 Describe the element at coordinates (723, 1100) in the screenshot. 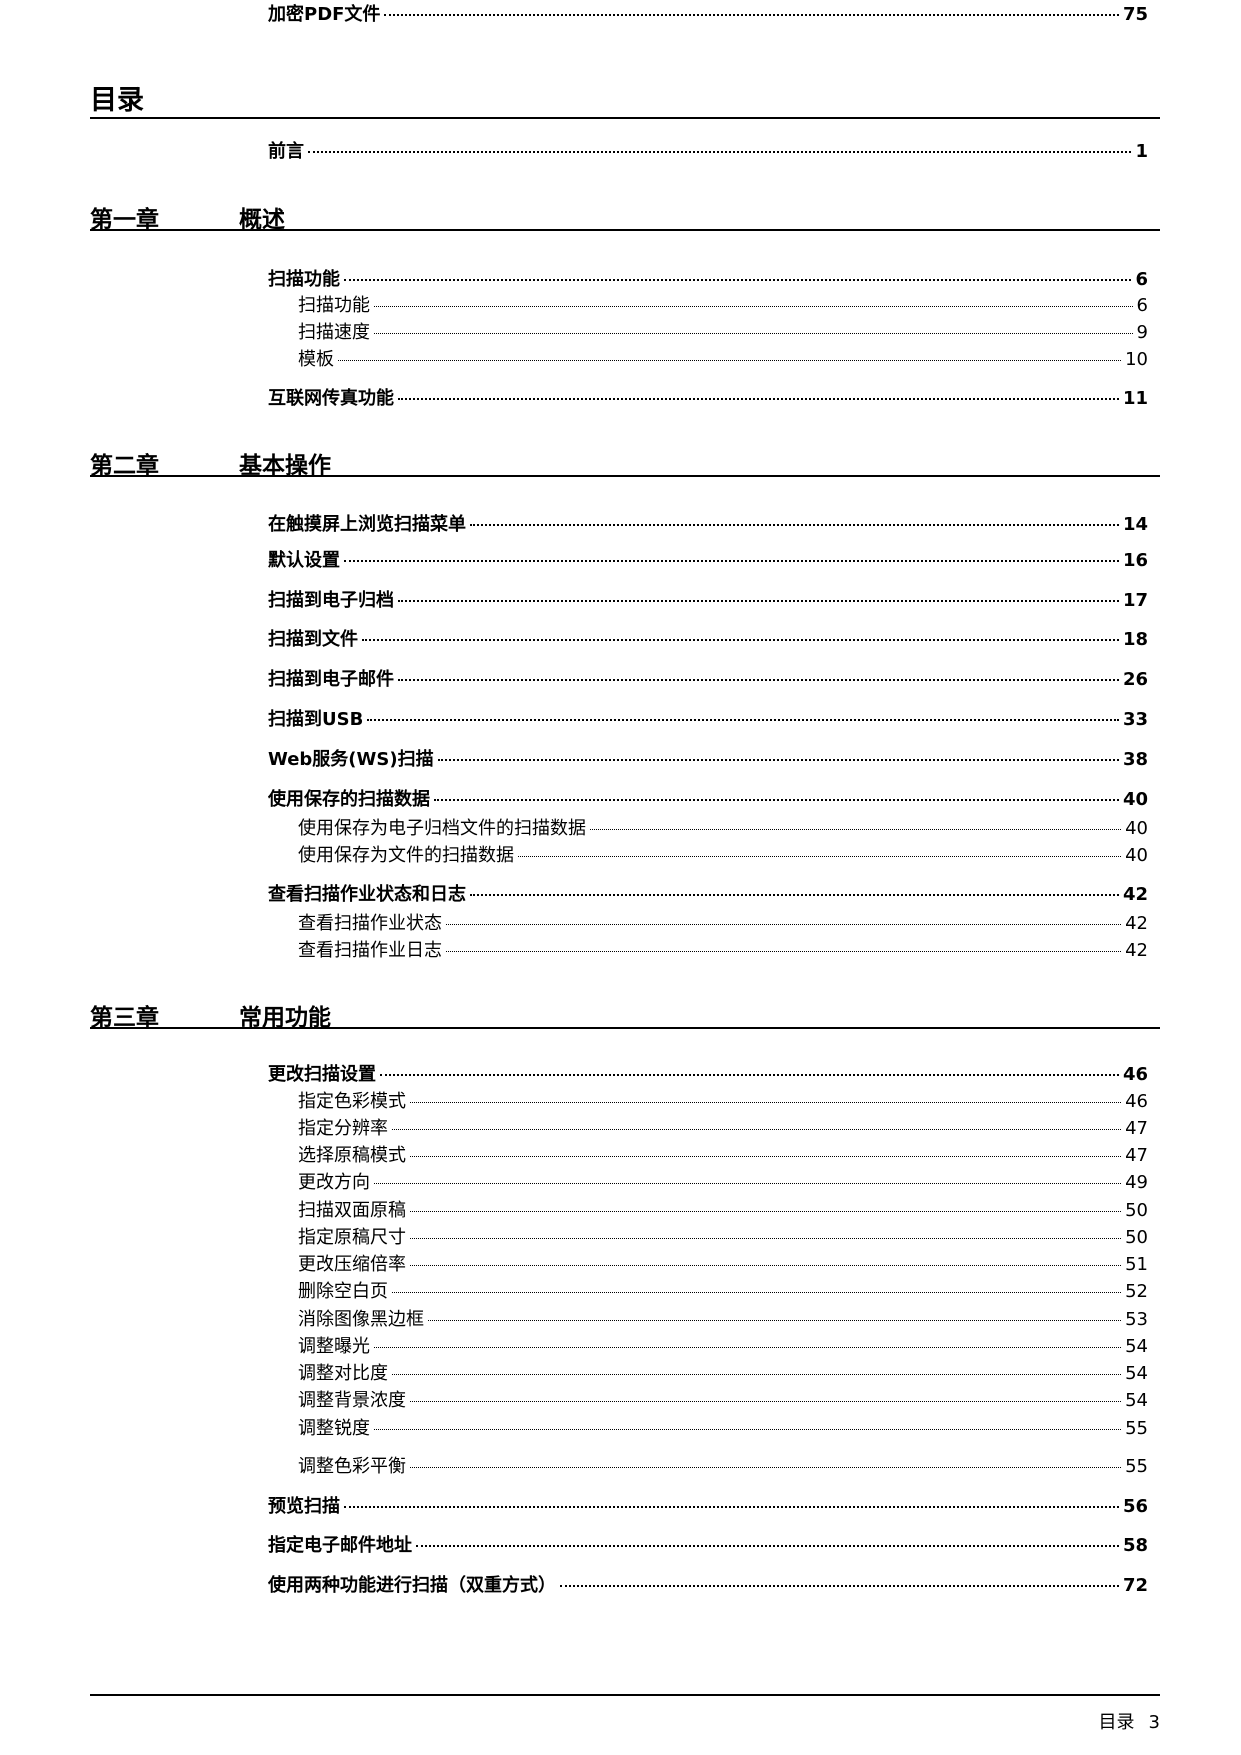

I see `toc-subentry: 指定色彩模式 46` at that location.